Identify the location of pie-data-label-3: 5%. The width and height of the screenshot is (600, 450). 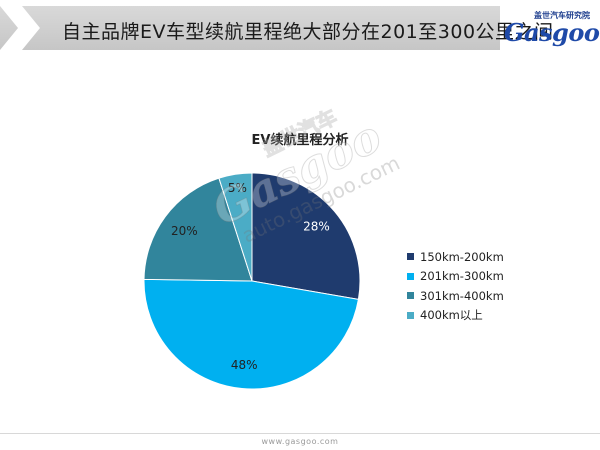
(237, 188).